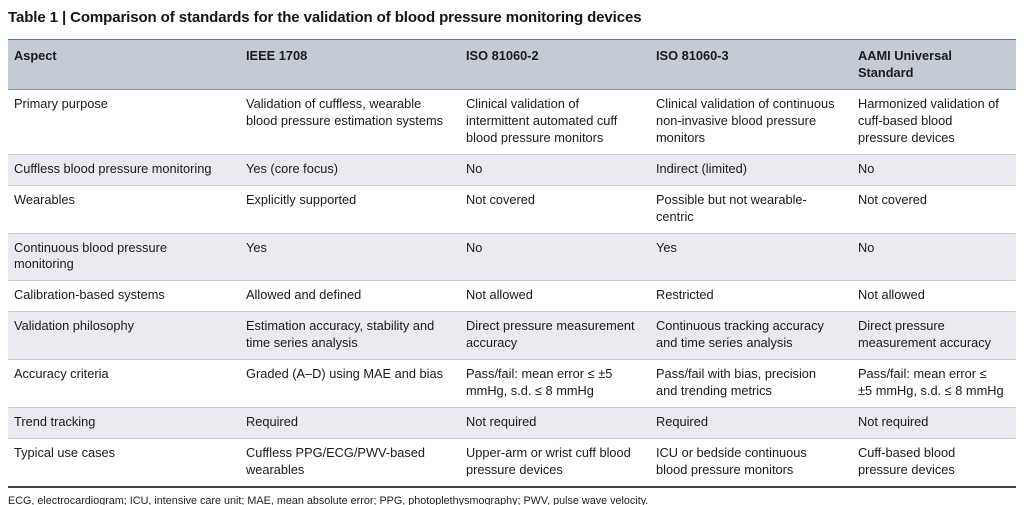 Image resolution: width=1024 pixels, height=505 pixels. Describe the element at coordinates (751, 64) in the screenshot. I see `column-header-iso-81060-3: ISO 81060-3` at that location.